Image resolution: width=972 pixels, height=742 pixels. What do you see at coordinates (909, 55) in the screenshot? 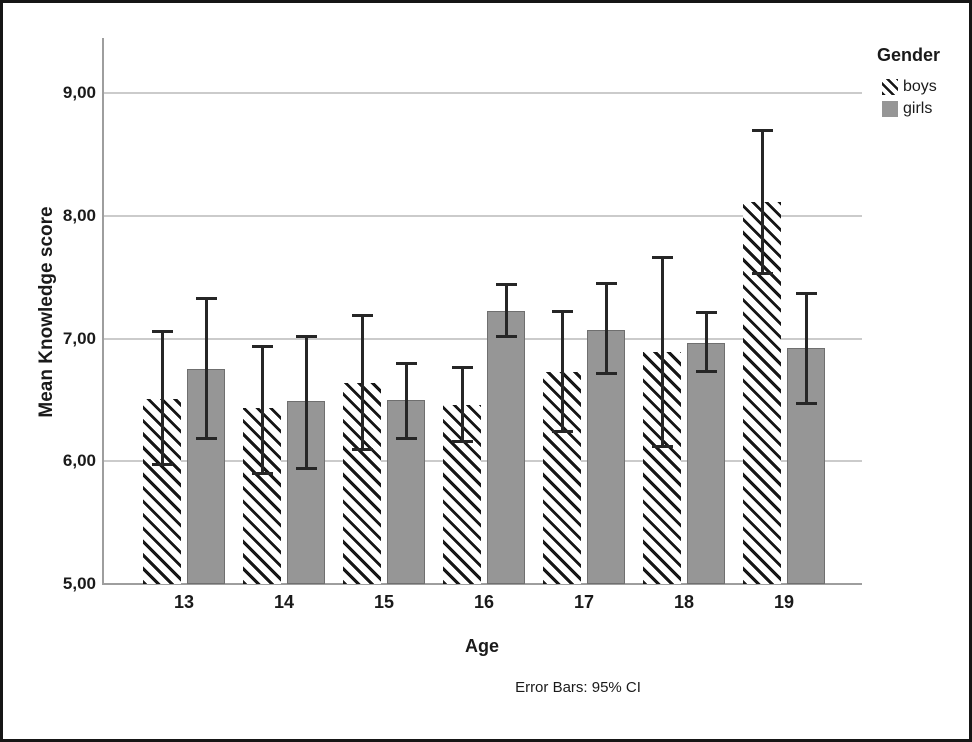
I see `legend-title: Gender` at bounding box center [909, 55].